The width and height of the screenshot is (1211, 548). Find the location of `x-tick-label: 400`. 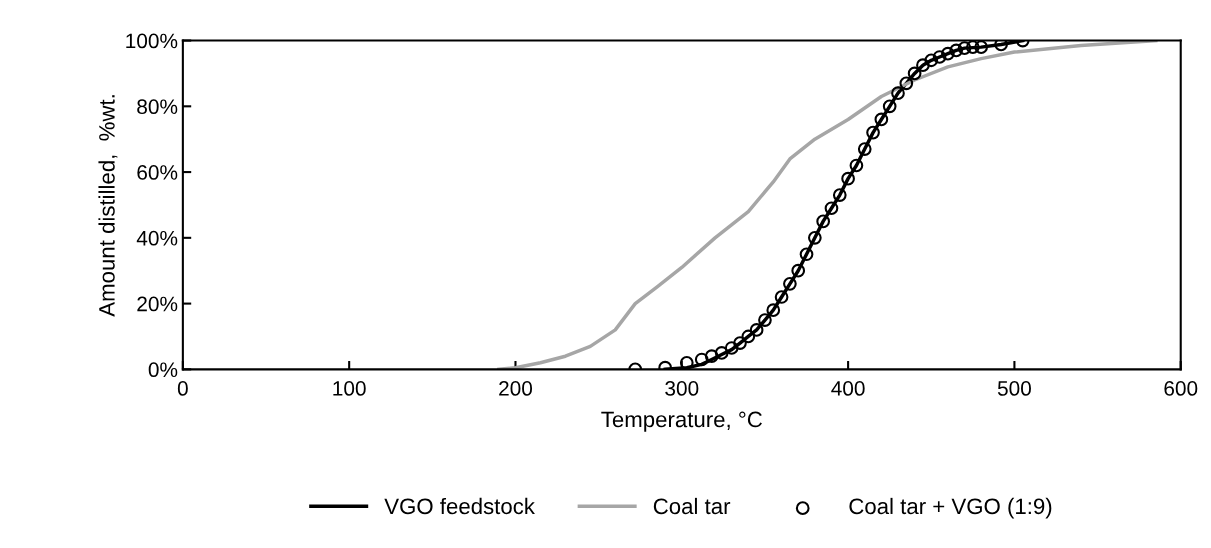

x-tick-label: 400 is located at coordinates (848, 388).